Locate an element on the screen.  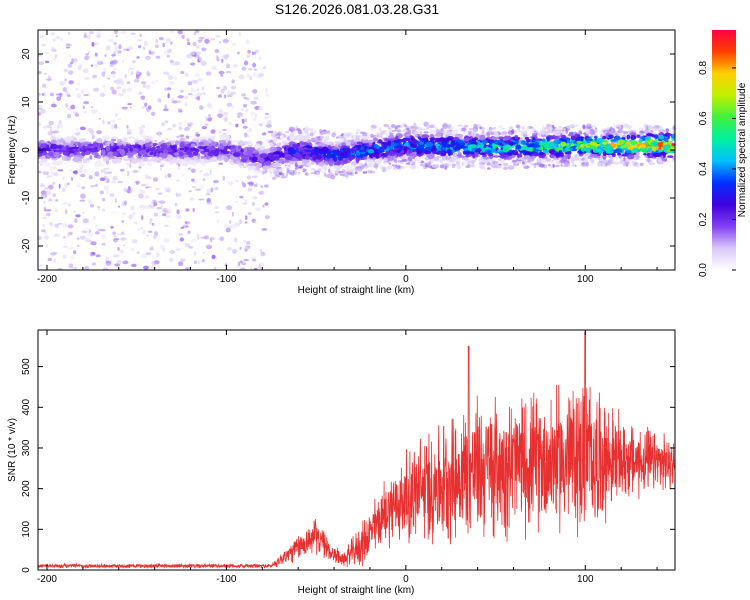
colorbar-gradient is located at coordinates (724, 150).